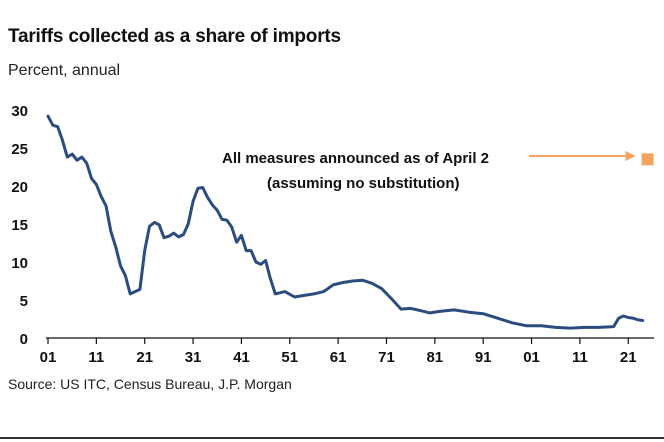 Image resolution: width=664 pixels, height=442 pixels. I want to click on x-tick-label-7: 71, so click(386, 357).